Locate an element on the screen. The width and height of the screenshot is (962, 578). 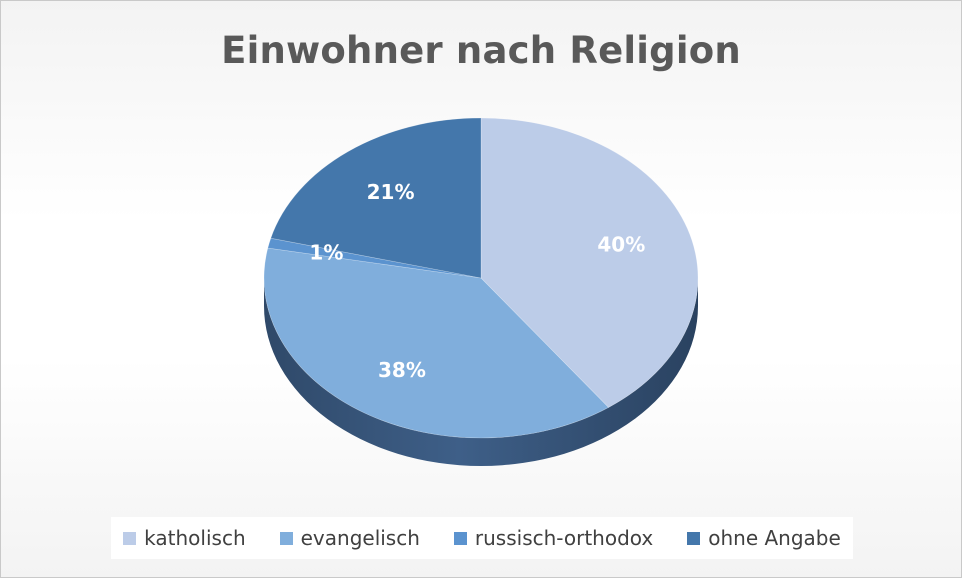
legend-swatch-katholisch is located at coordinates (130, 538).